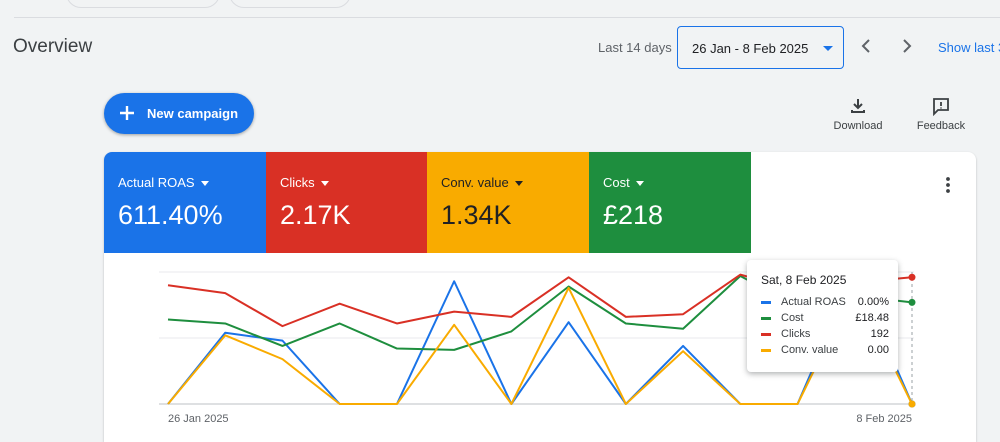 The height and width of the screenshot is (442, 1000). I want to click on top-chip-left, so click(143, 4).